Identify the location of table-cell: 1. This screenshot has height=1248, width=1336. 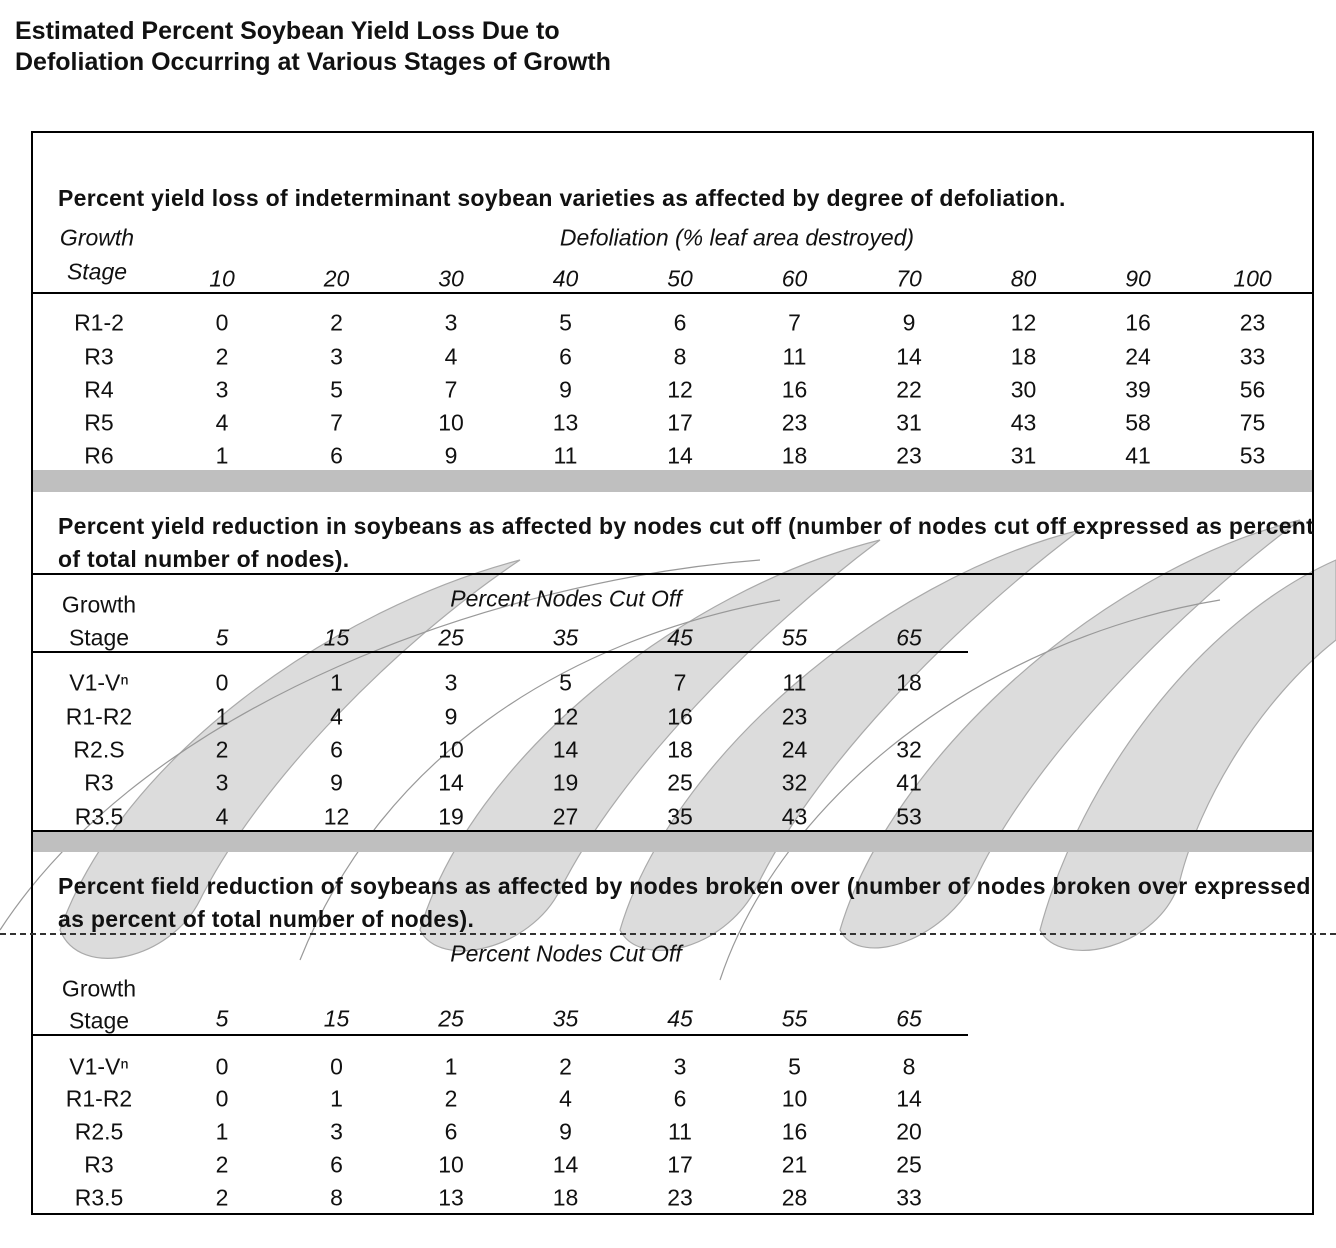
(336, 1098).